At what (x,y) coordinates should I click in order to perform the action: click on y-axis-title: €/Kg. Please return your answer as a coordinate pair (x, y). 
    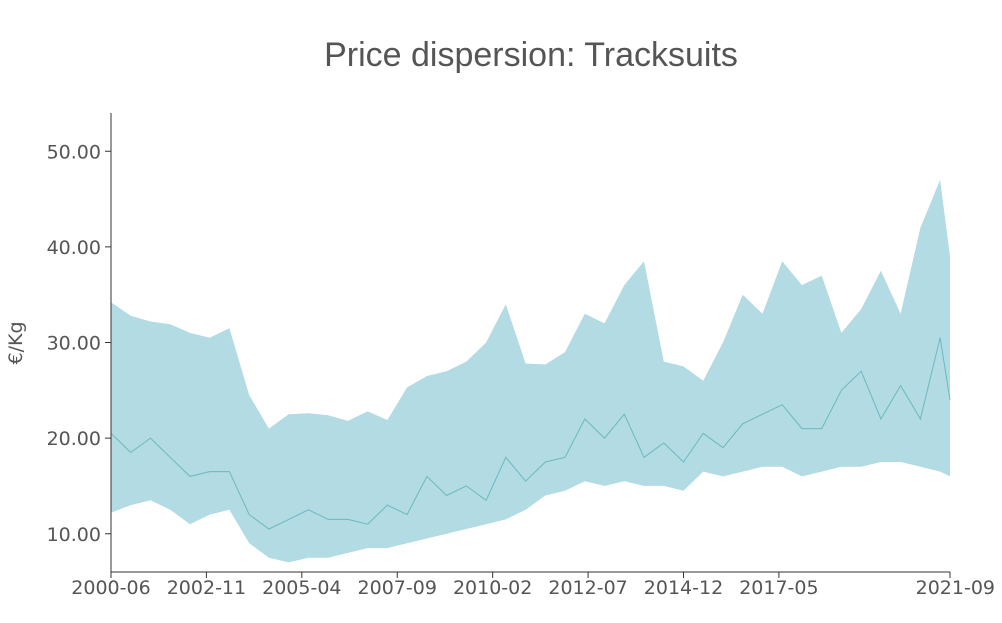
    Looking at the image, I should click on (16, 342).